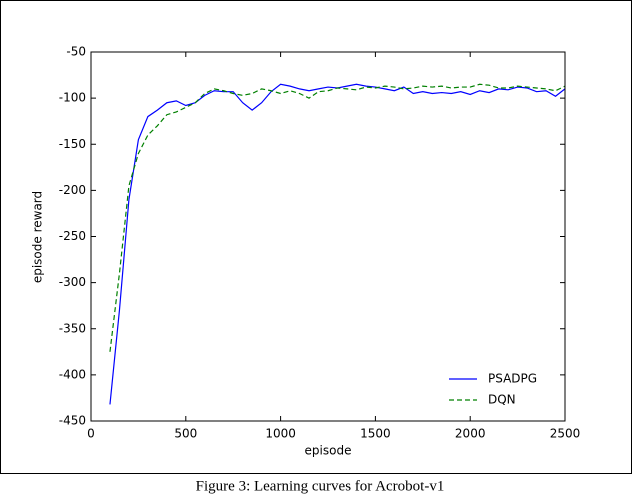 This screenshot has height=500, width=640. Describe the element at coordinates (565, 434) in the screenshot. I see `x-tick-label: 2500` at that location.